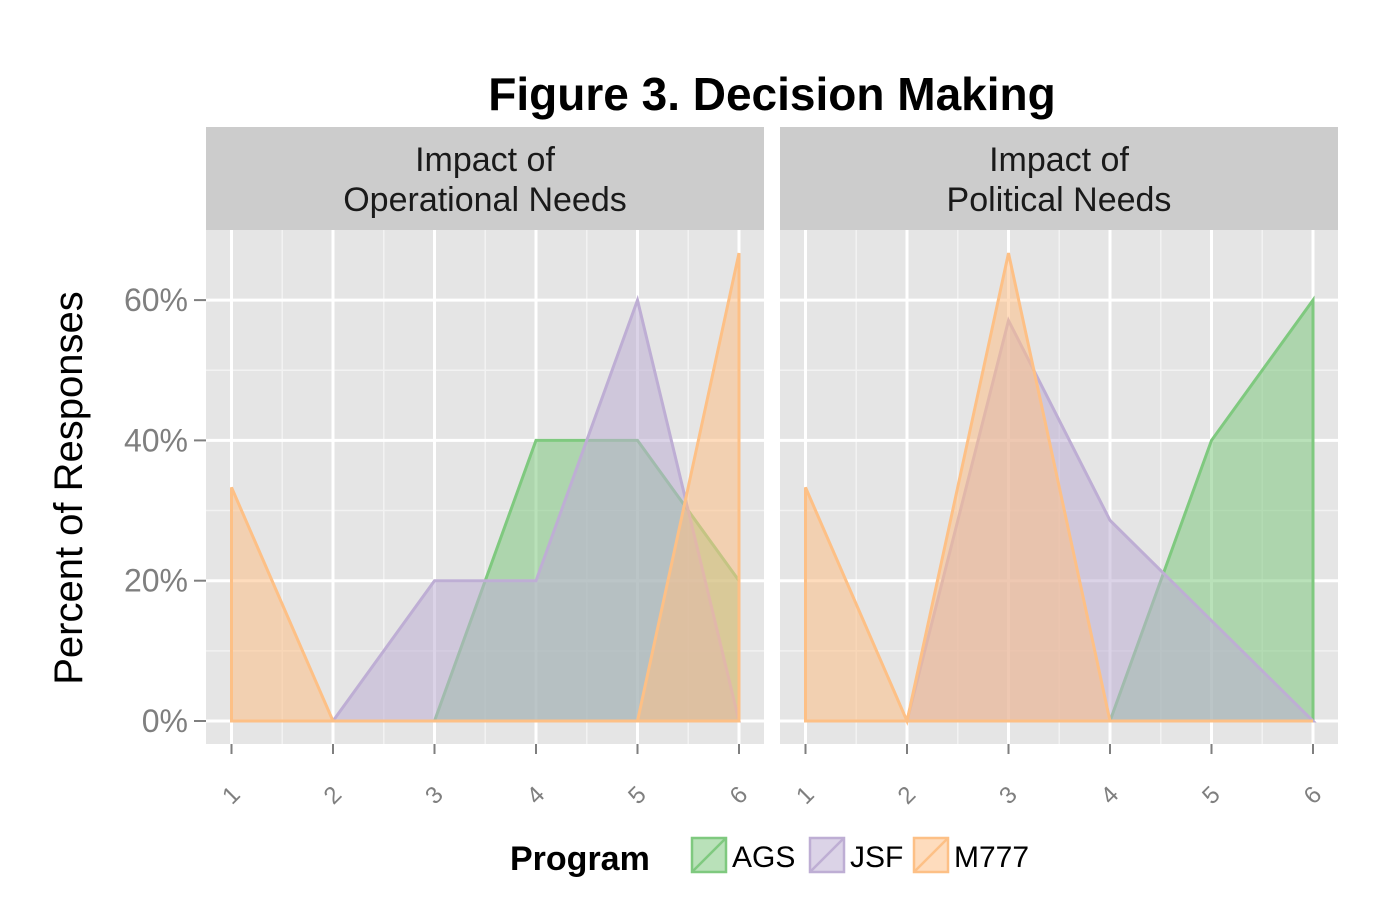 The width and height of the screenshot is (1399, 900). What do you see at coordinates (69, 488) in the screenshot?
I see `y-axis-label: Percent of Responses` at bounding box center [69, 488].